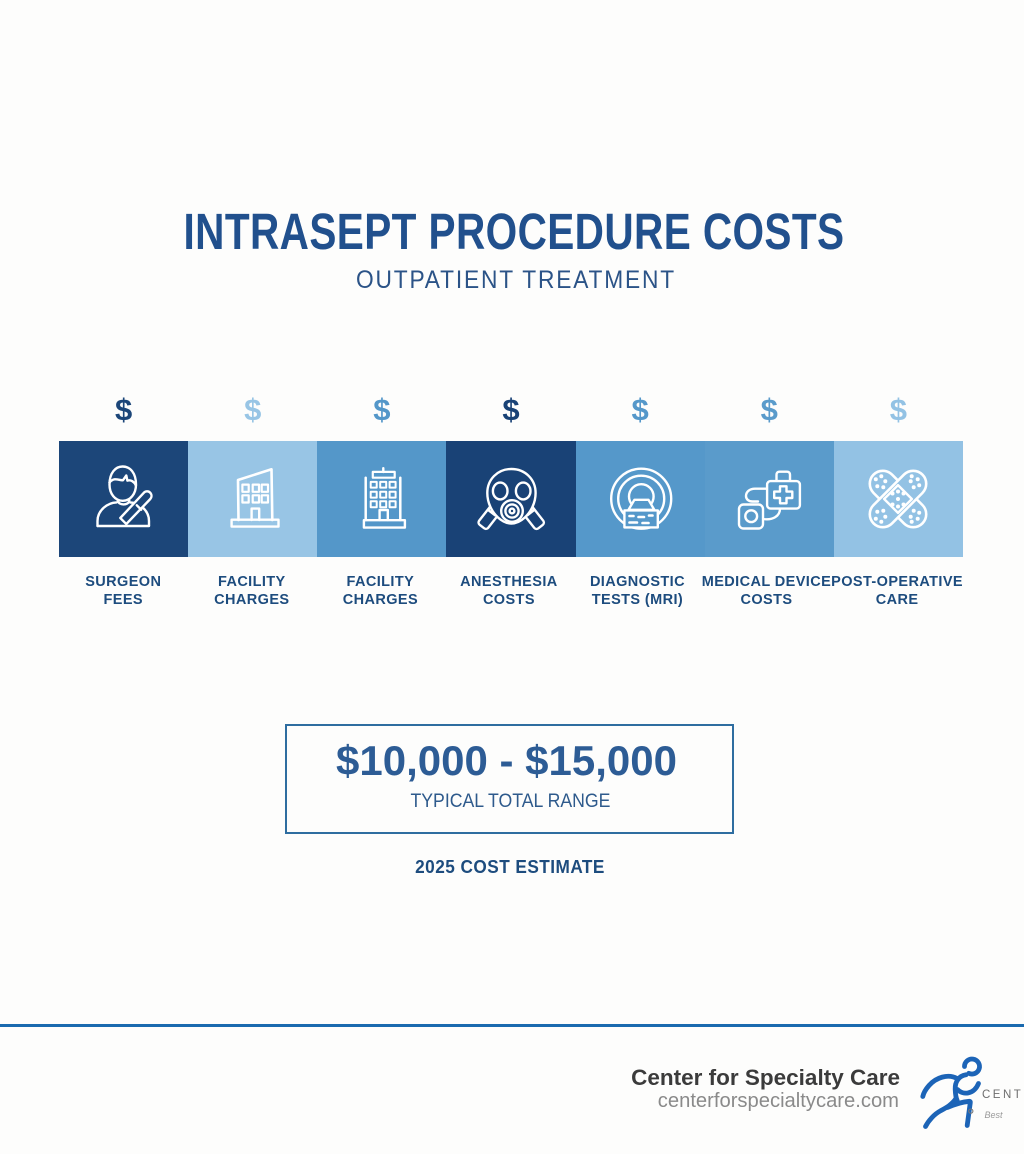 This screenshot has width=1024, height=1154. Describe the element at coordinates (1002, 1095) in the screenshot. I see `svg-text: CENT` at that location.